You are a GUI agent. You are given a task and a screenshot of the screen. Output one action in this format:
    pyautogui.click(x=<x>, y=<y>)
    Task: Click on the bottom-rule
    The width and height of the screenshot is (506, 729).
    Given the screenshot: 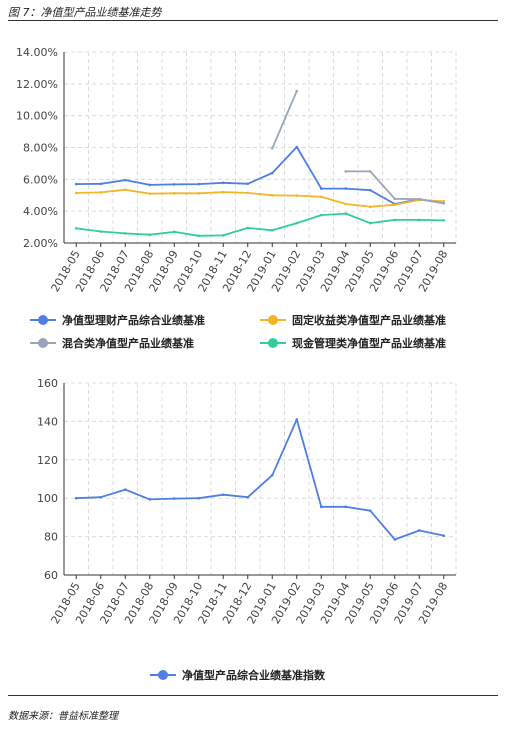 What is the action you would take?
    pyautogui.click(x=253, y=695)
    